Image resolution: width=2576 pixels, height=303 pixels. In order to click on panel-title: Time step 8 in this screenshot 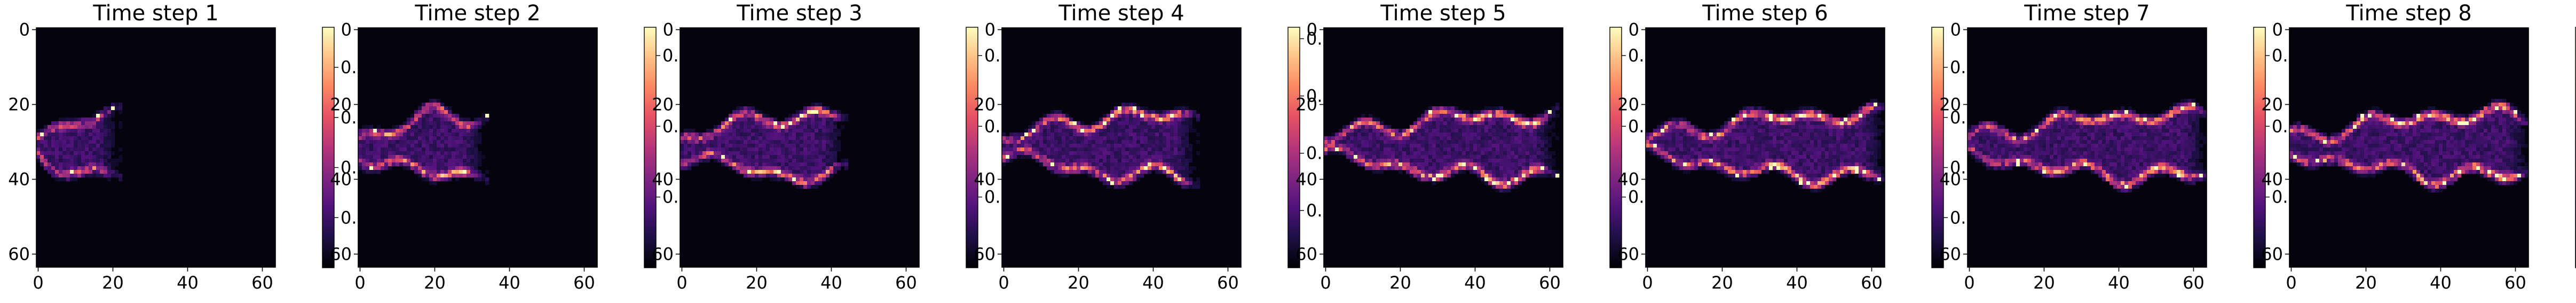, I will do `click(2408, 13)`.